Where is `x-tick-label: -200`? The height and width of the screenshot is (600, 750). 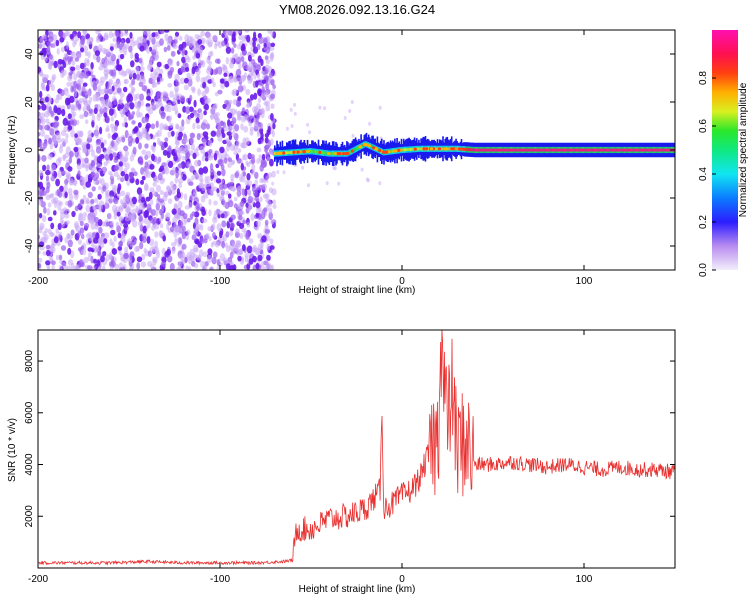 x-tick-label: -200 is located at coordinates (38, 281).